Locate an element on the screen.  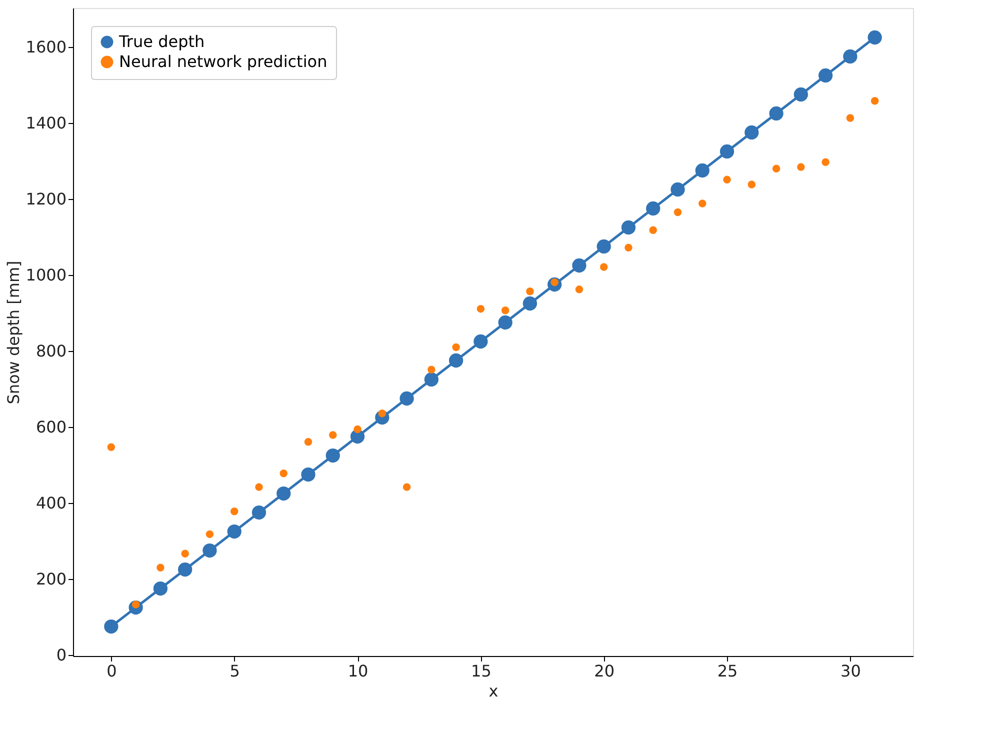
x-axis-title: x is located at coordinates (493, 691).